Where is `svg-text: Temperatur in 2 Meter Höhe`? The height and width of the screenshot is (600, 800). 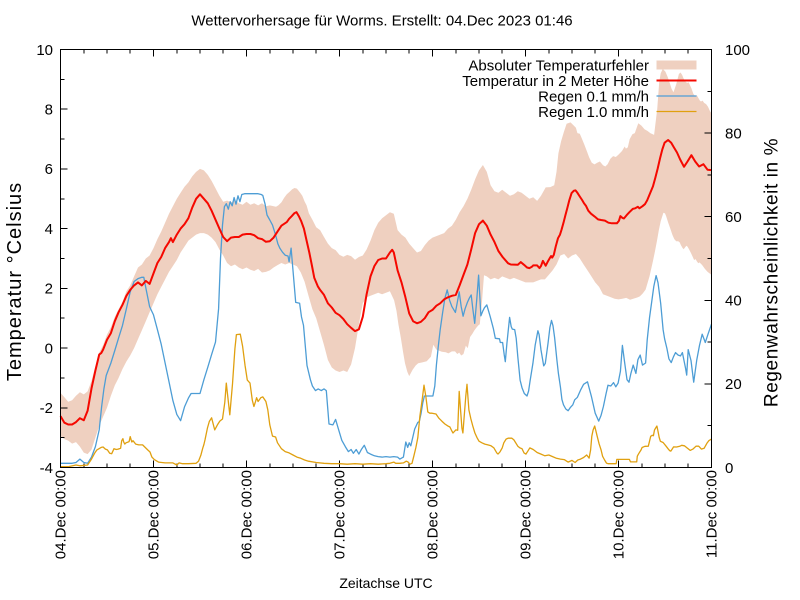 svg-text: Temperatur in 2 Meter Höhe is located at coordinates (555, 81).